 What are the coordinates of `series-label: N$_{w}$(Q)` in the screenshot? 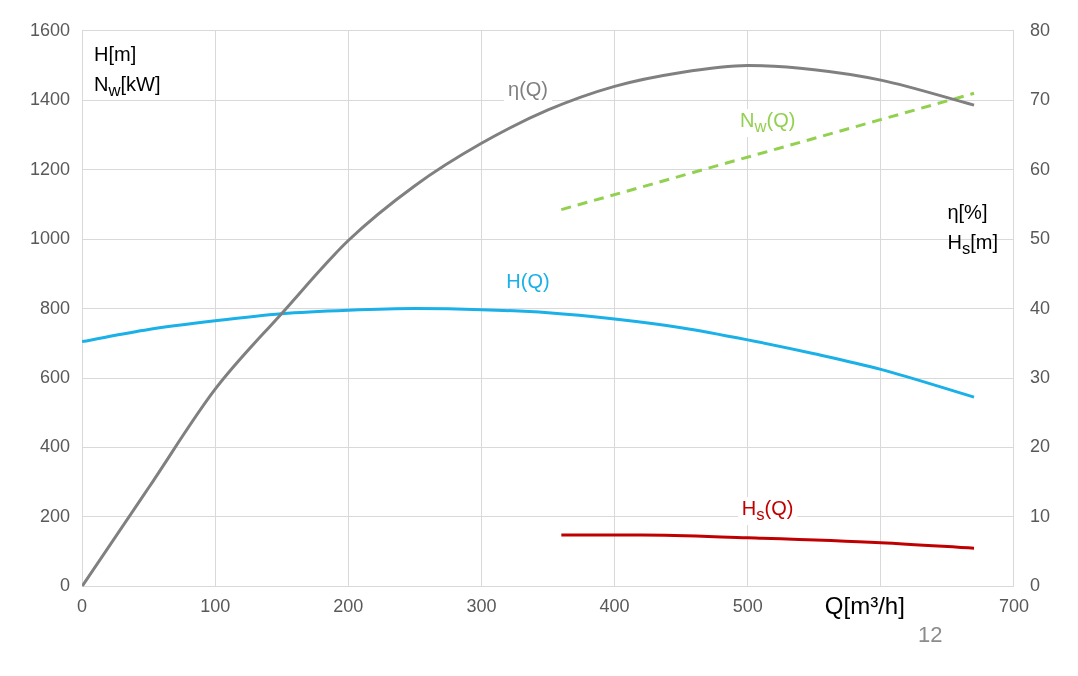 It's located at (767, 123).